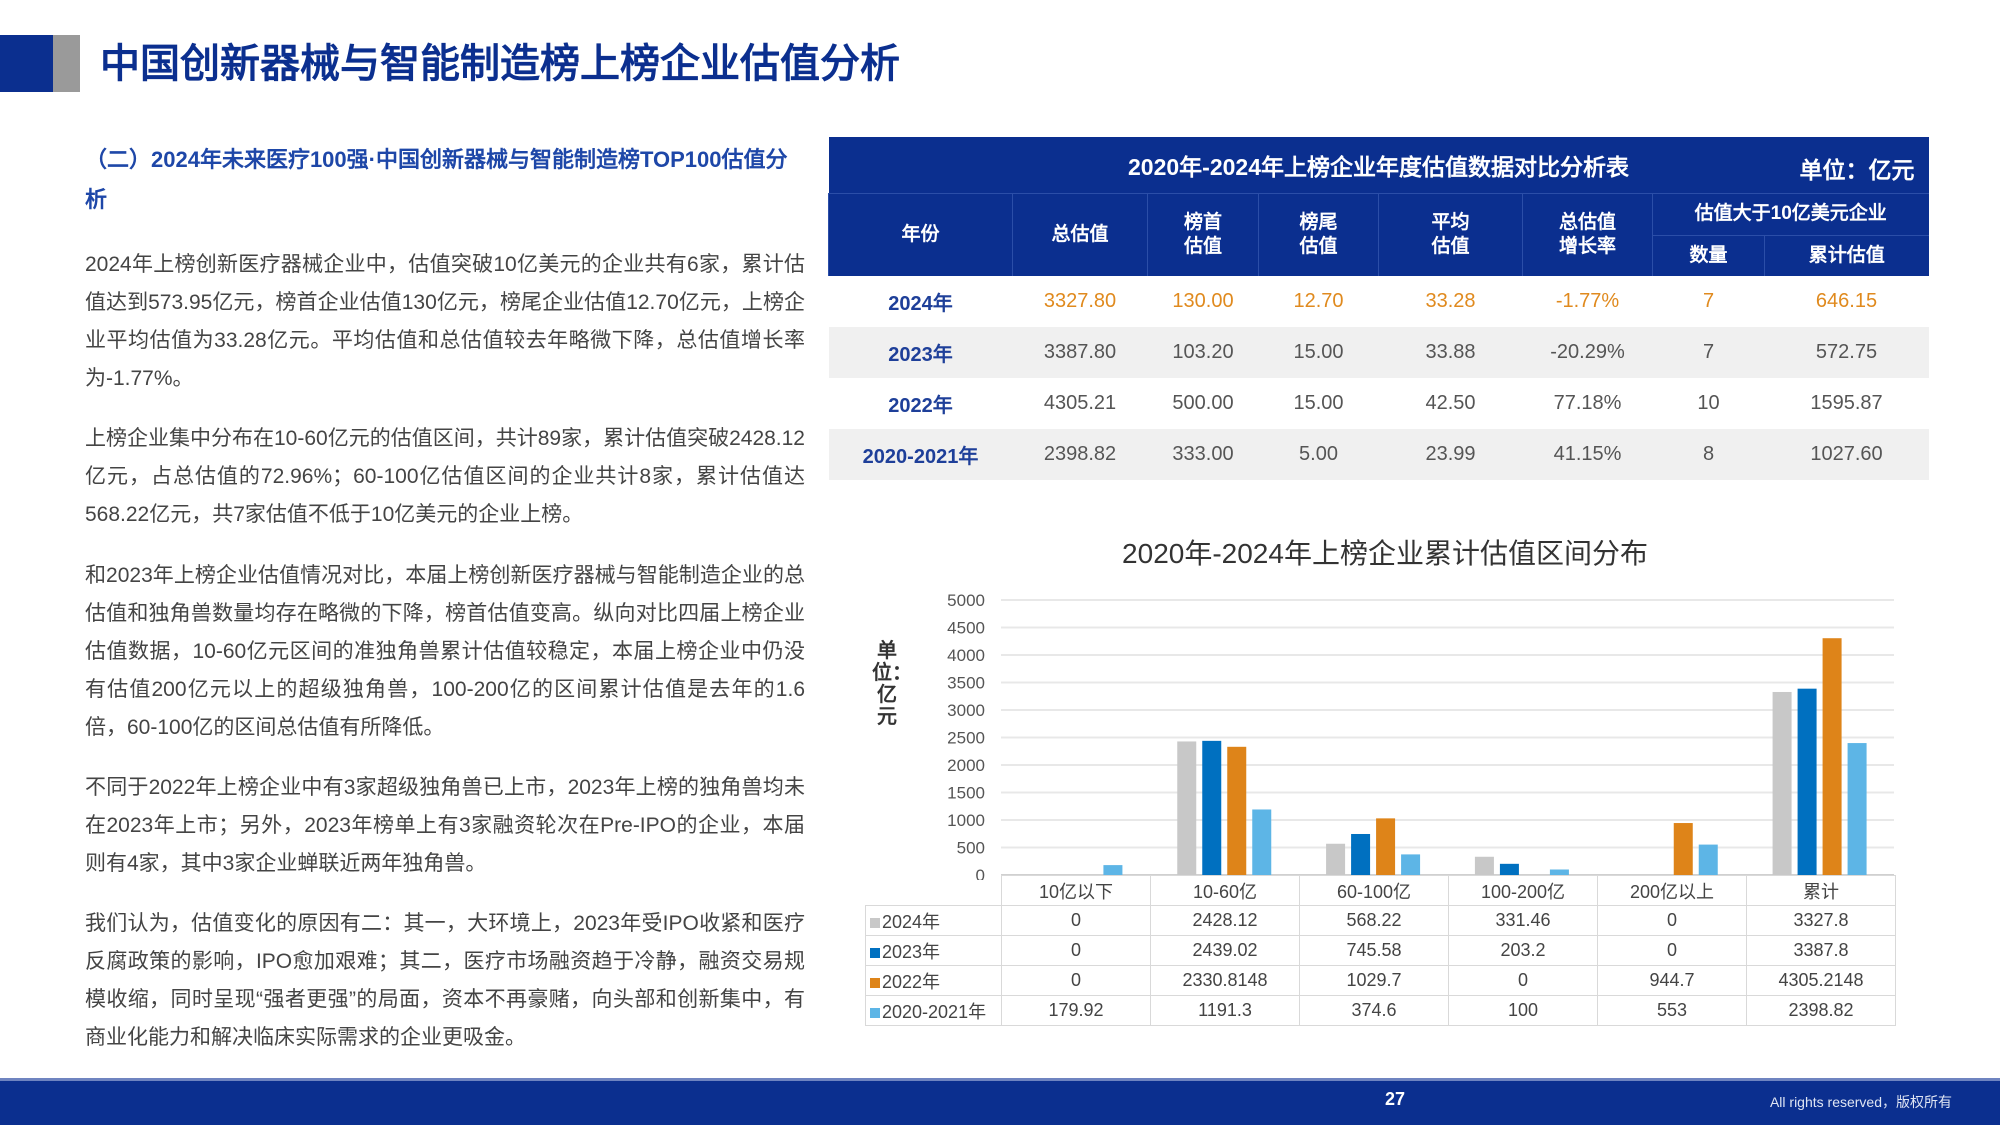  Describe the element at coordinates (1672, 1010) in the screenshot. I see `data-label: 553` at that location.